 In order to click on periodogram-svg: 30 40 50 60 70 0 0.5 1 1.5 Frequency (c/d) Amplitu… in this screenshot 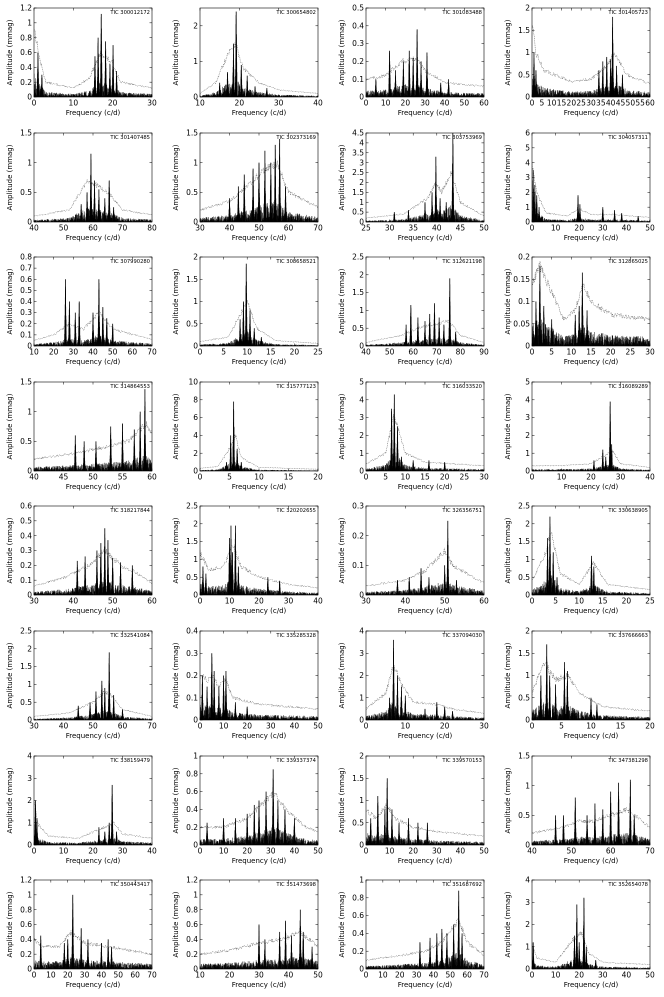, I will do `click(247, 185)`.